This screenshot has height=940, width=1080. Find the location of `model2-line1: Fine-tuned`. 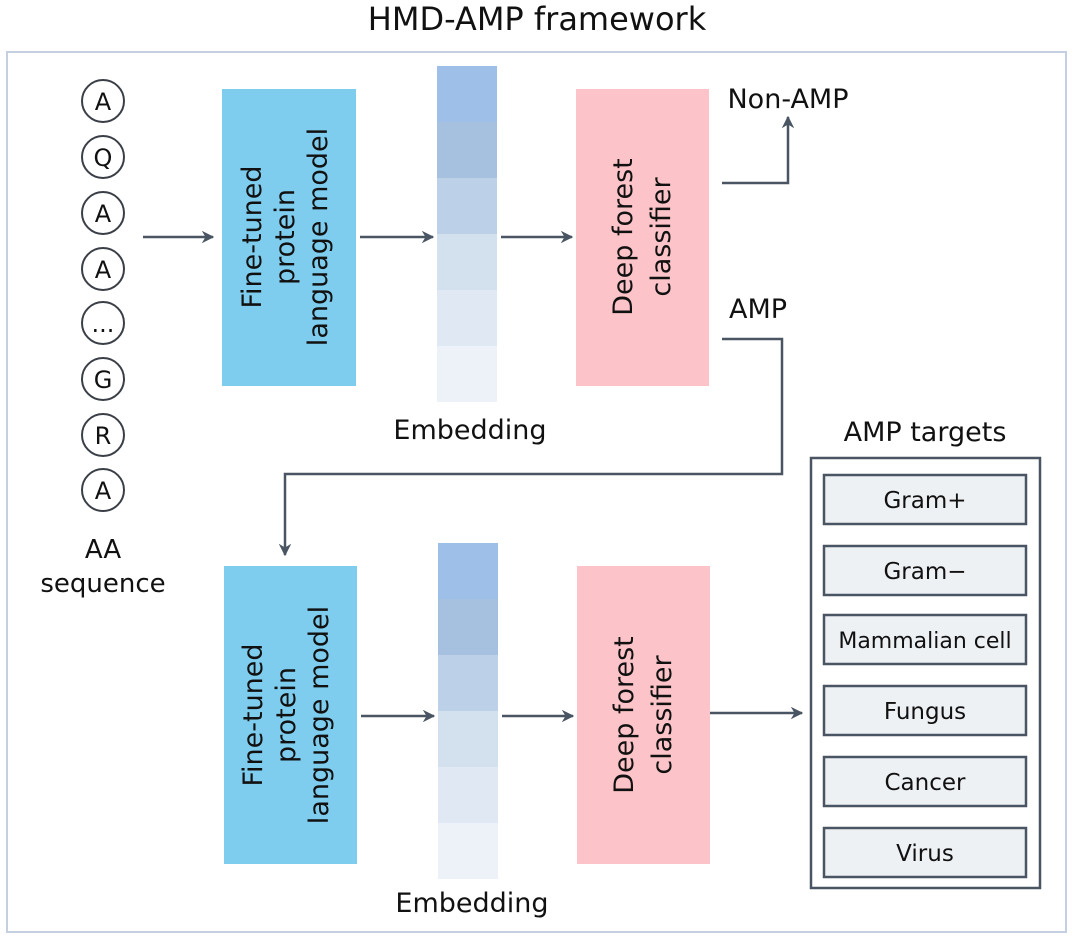

model2-line1: Fine-tuned is located at coordinates (253, 714).